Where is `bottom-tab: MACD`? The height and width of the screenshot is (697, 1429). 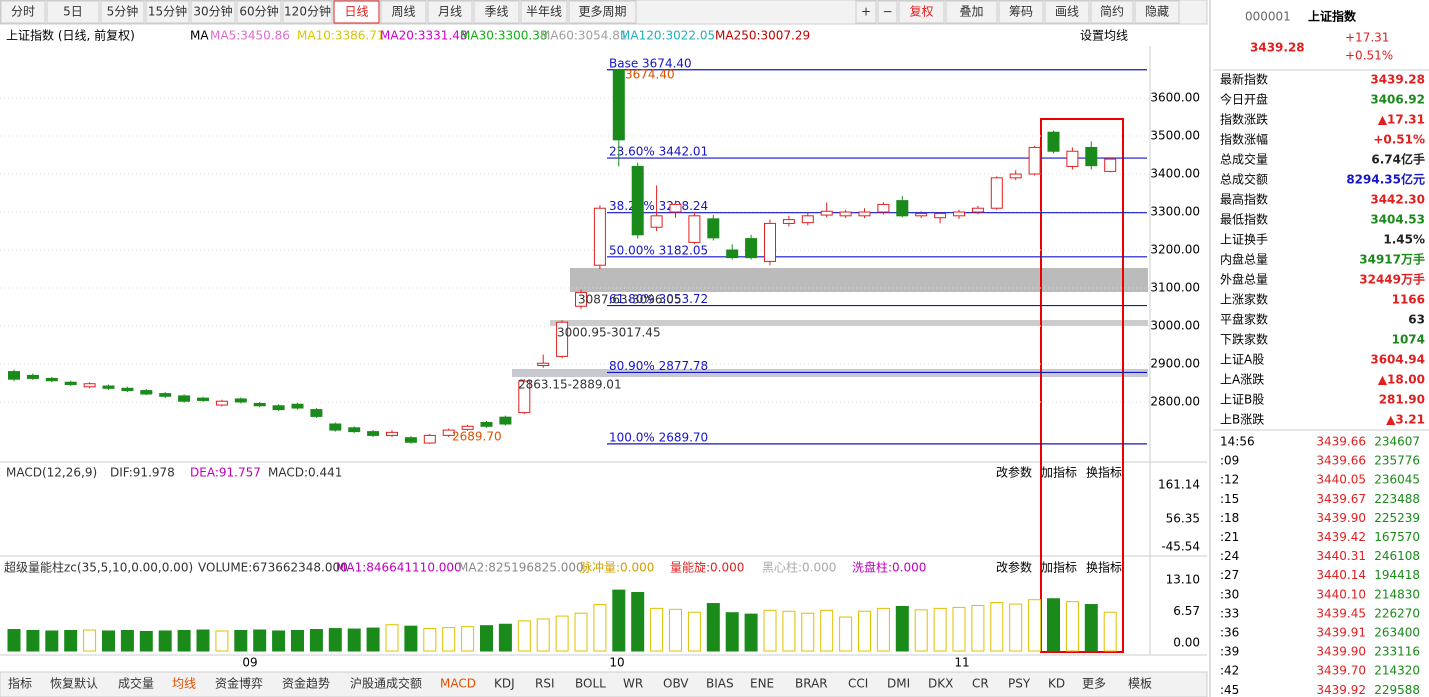
bottom-tab: MACD is located at coordinates (458, 684).